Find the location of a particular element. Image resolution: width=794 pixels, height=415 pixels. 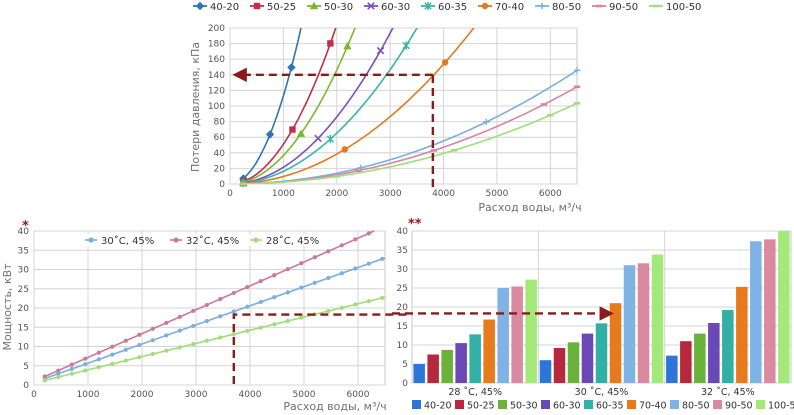

legend-label: 50-25 is located at coordinates (481, 406).